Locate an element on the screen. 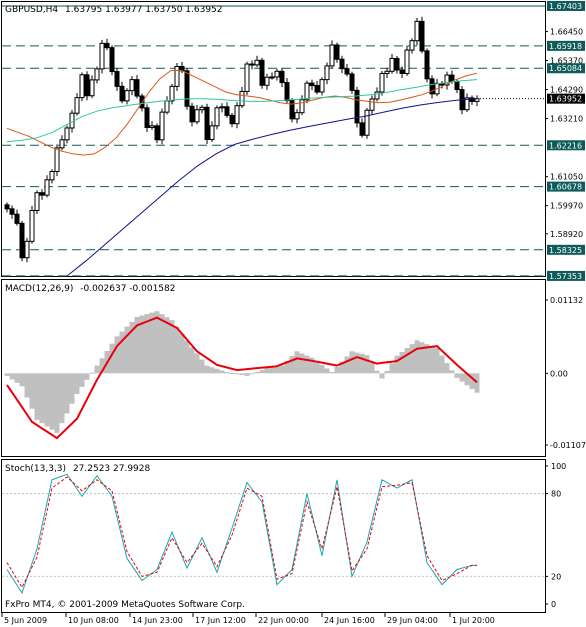 The width and height of the screenshot is (586, 627). macd-tick-label: 0.00 is located at coordinates (559, 373).